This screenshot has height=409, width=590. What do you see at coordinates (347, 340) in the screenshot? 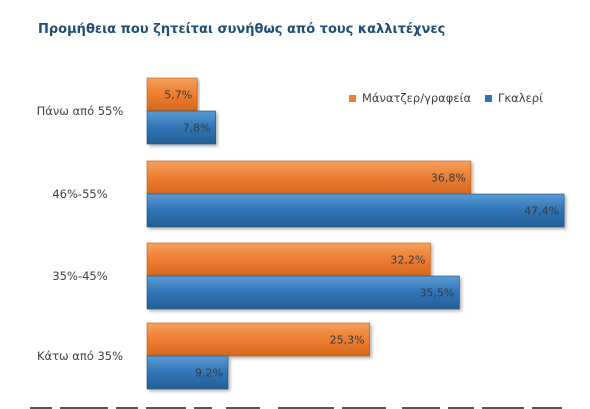
I see `data-label: 25,3%` at bounding box center [347, 340].